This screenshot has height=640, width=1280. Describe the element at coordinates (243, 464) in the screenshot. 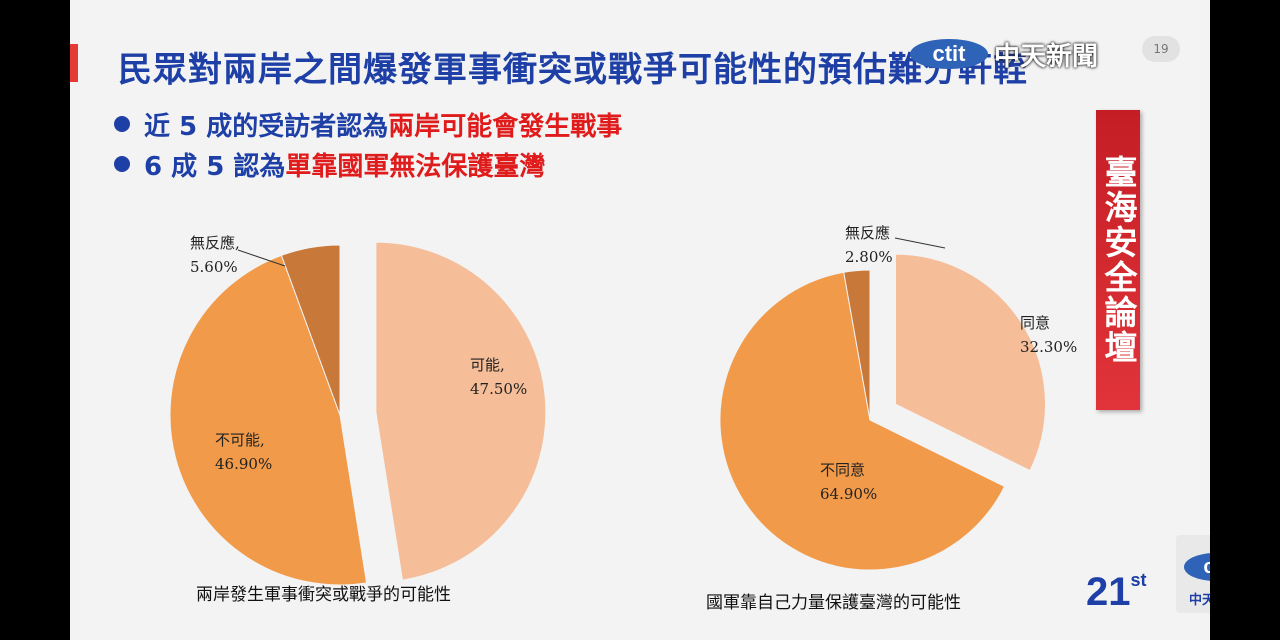

I see `pie-1-slice-2-value: 46.90%` at that location.